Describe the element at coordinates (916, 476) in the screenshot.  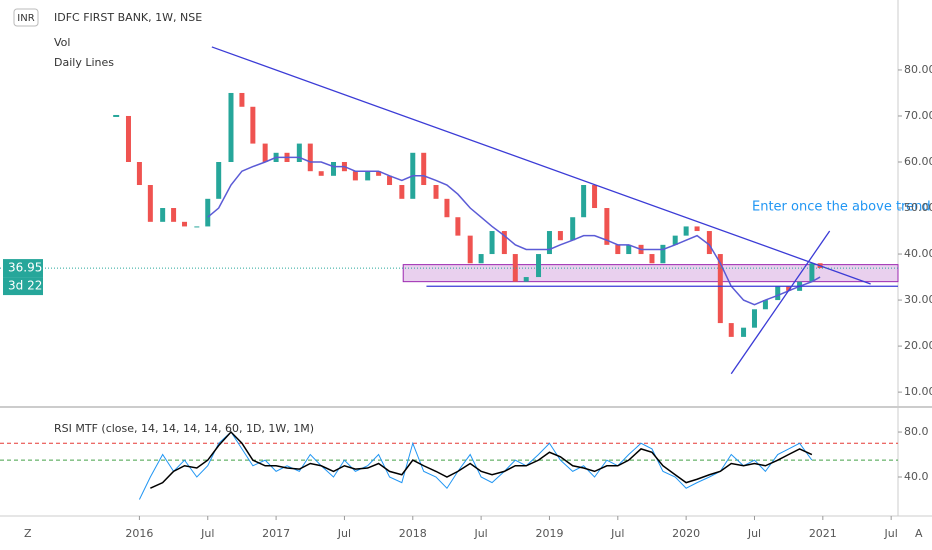
I see `y-tick-label: 40.0` at that location.